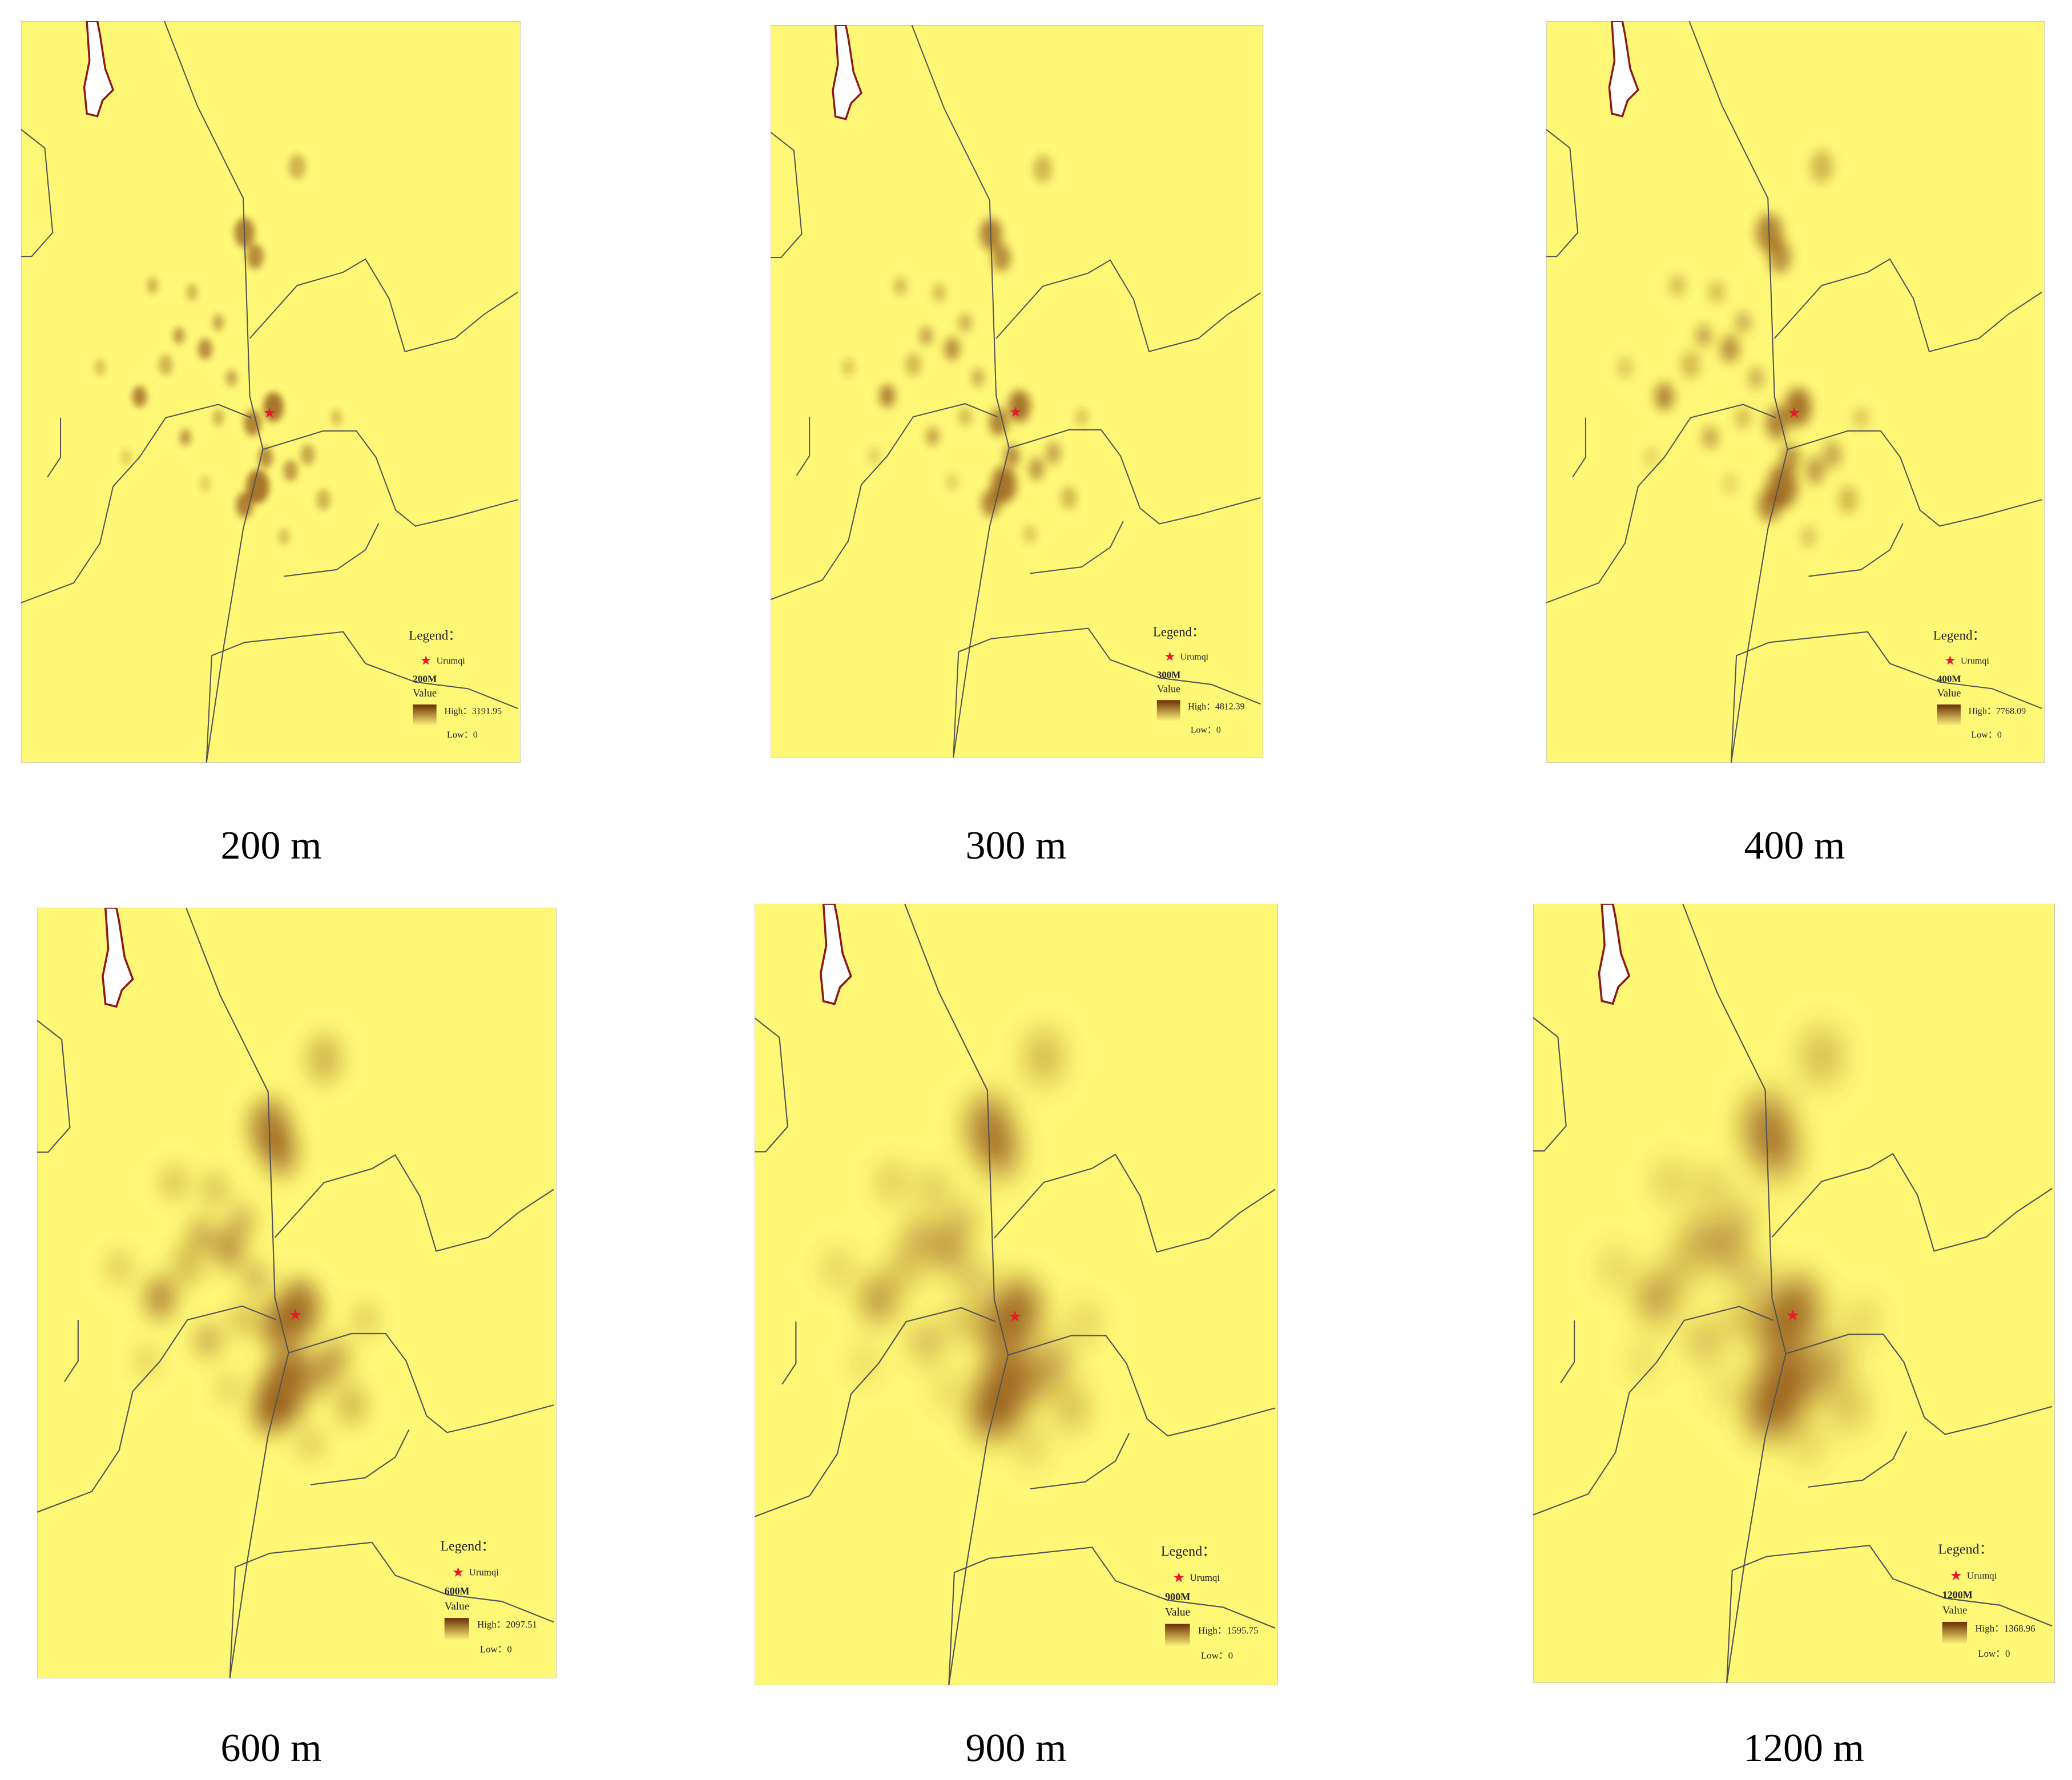 This screenshot has width=2072, height=1780. What do you see at coordinates (271, 1748) in the screenshot?
I see `panel-caption: 600 m` at bounding box center [271, 1748].